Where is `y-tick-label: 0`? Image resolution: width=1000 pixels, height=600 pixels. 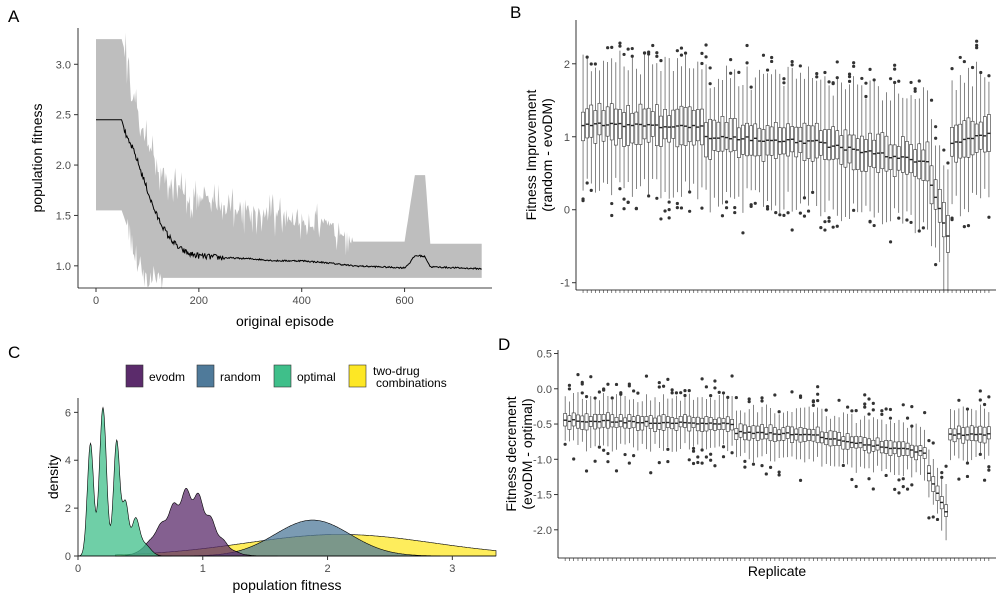 y-tick-label: 0 is located at coordinates (567, 211).